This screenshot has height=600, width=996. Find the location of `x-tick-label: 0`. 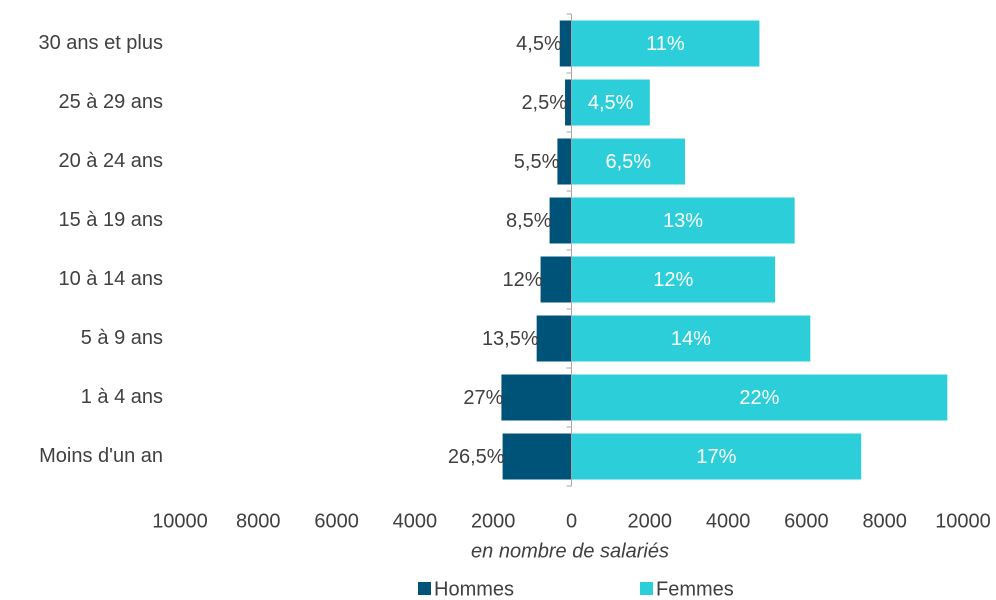

x-tick-label: 0 is located at coordinates (571, 521).